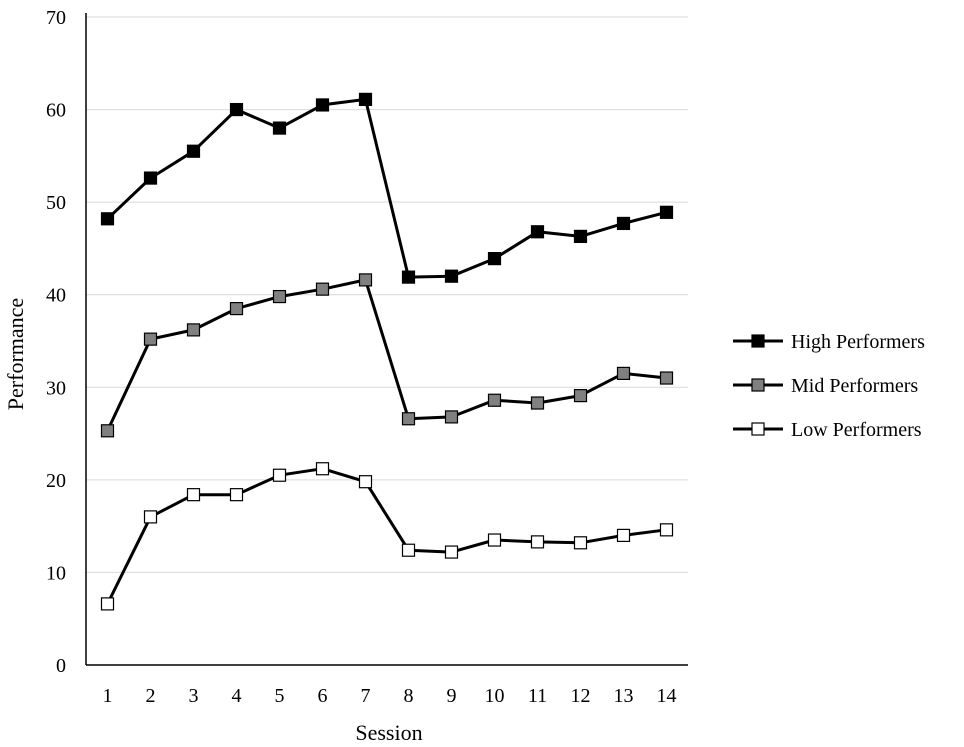 The height and width of the screenshot is (747, 964). What do you see at coordinates (854, 386) in the screenshot?
I see `legend-label: Mid Performers` at bounding box center [854, 386].